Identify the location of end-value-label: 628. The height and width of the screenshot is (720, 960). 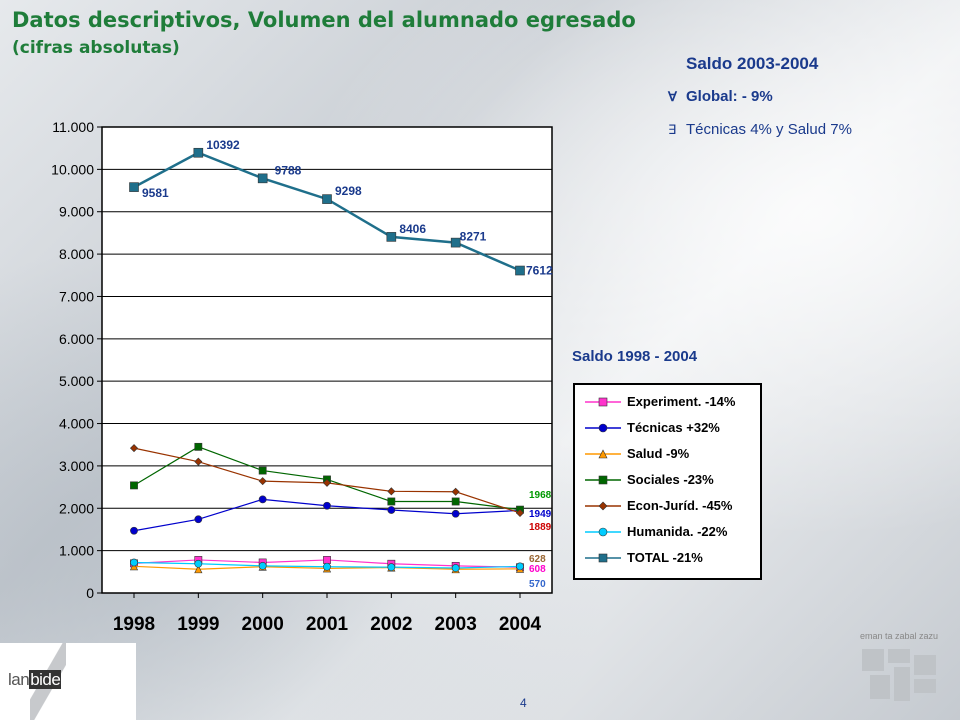
(537, 559).